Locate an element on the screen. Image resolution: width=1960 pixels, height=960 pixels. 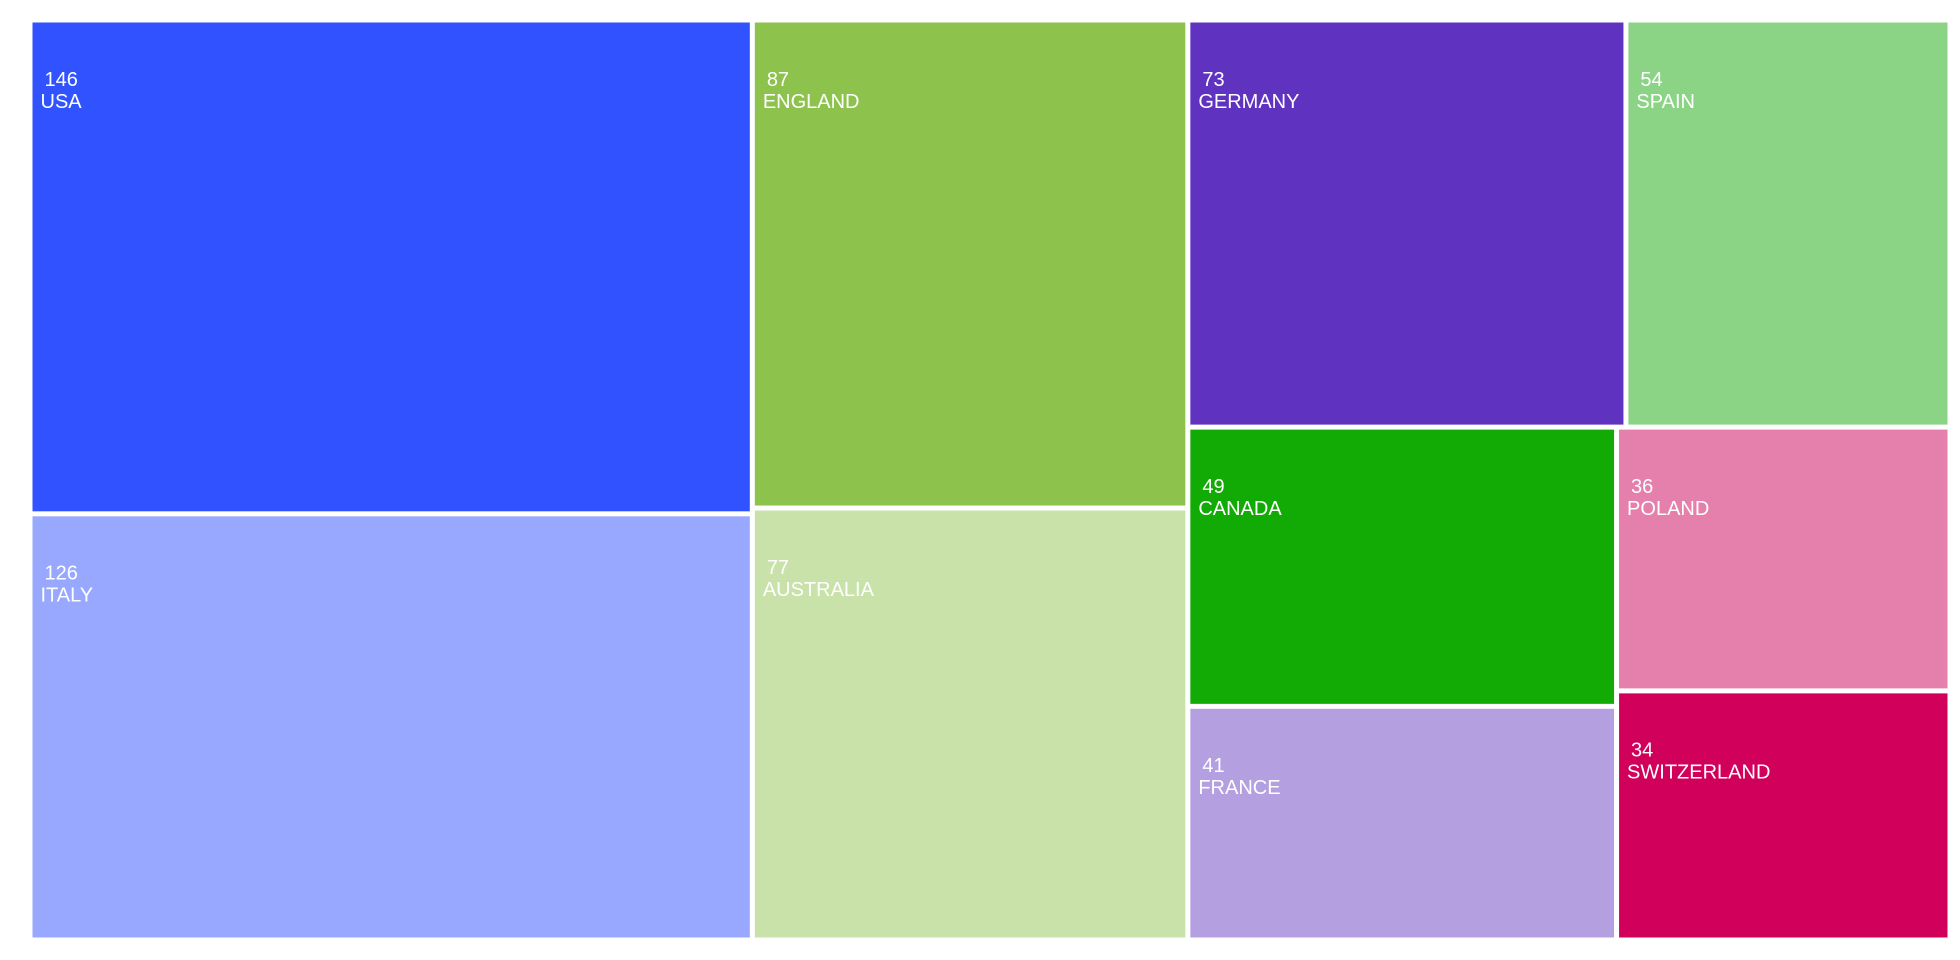
tile-label: ENGLAND is located at coordinates (811, 102).